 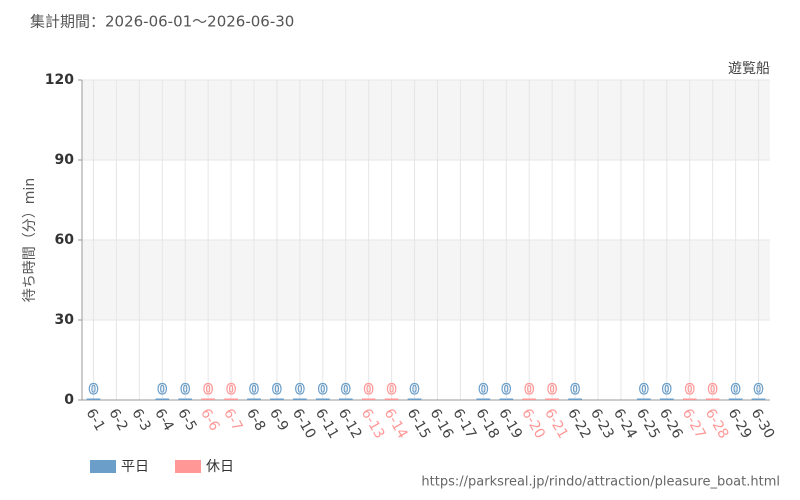 I want to click on y-tick-label: 90, so click(x=65, y=160).